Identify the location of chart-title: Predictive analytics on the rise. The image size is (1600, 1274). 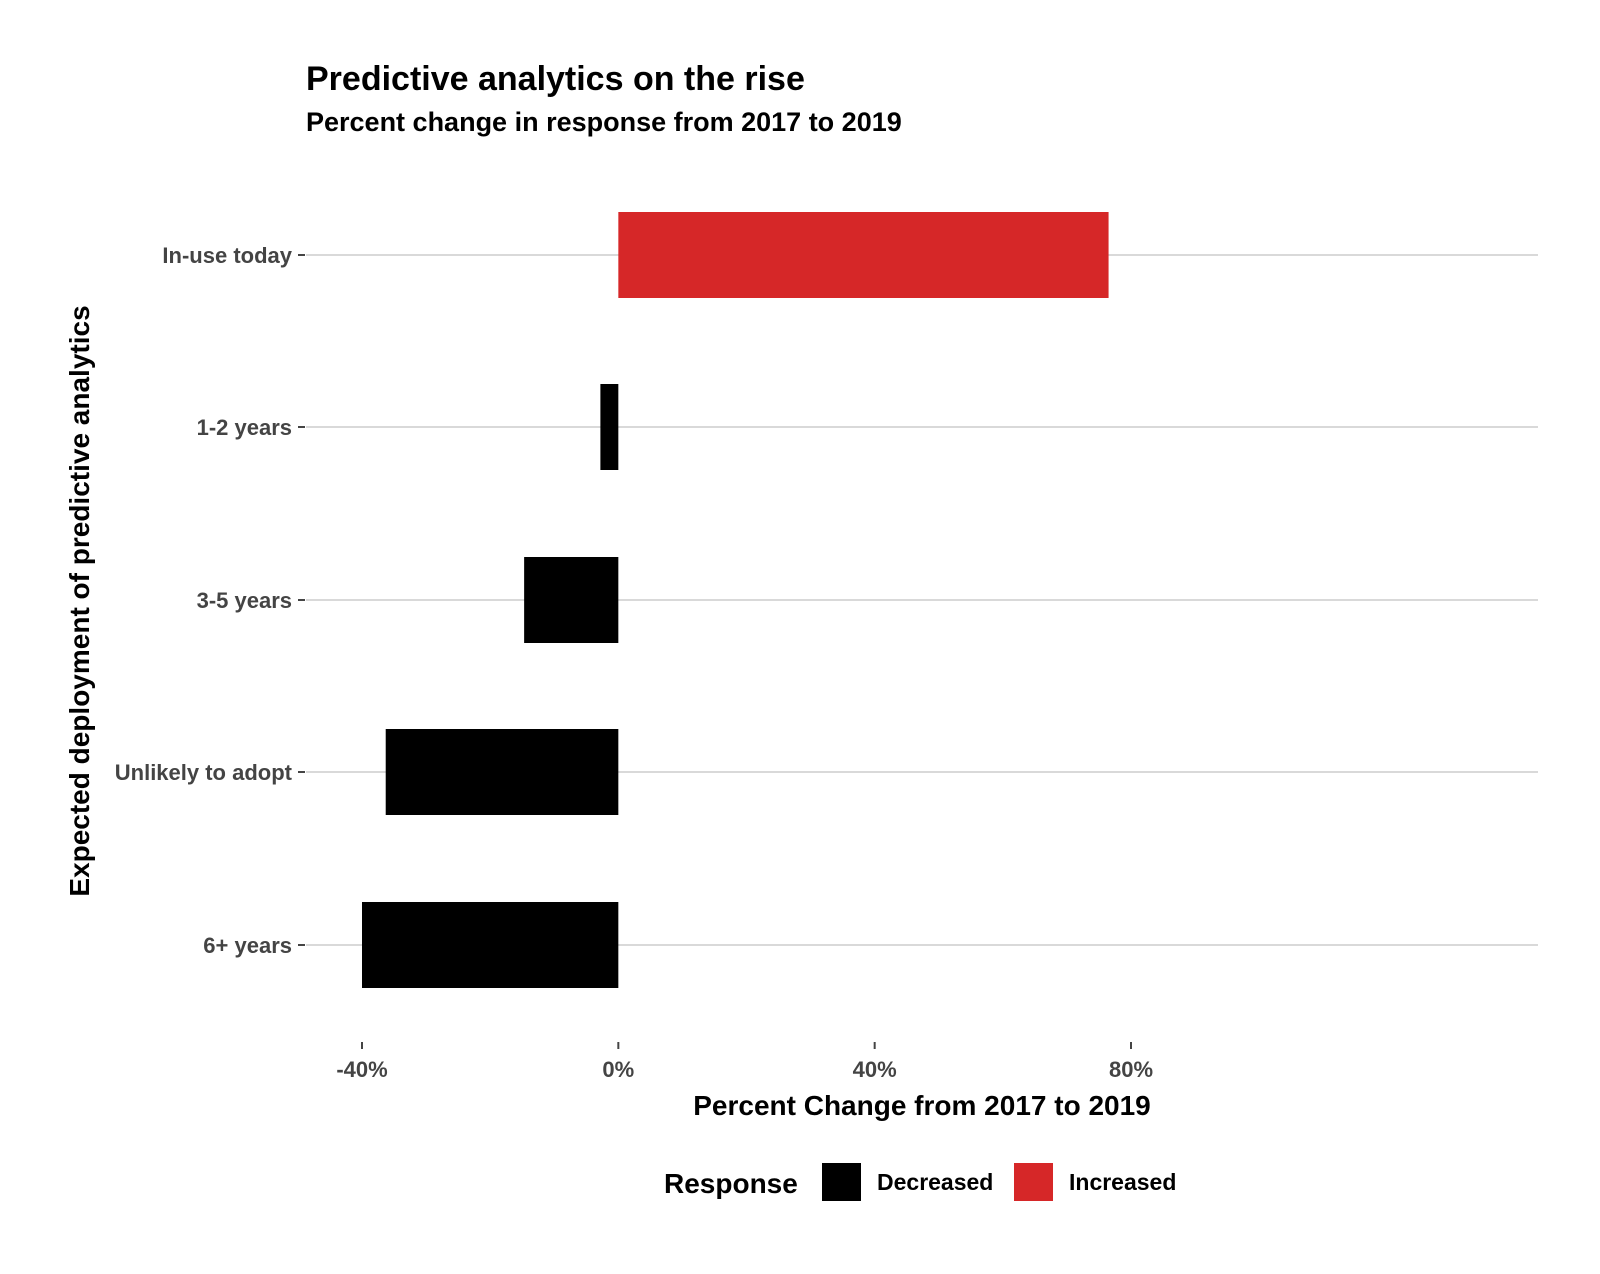
(555, 79).